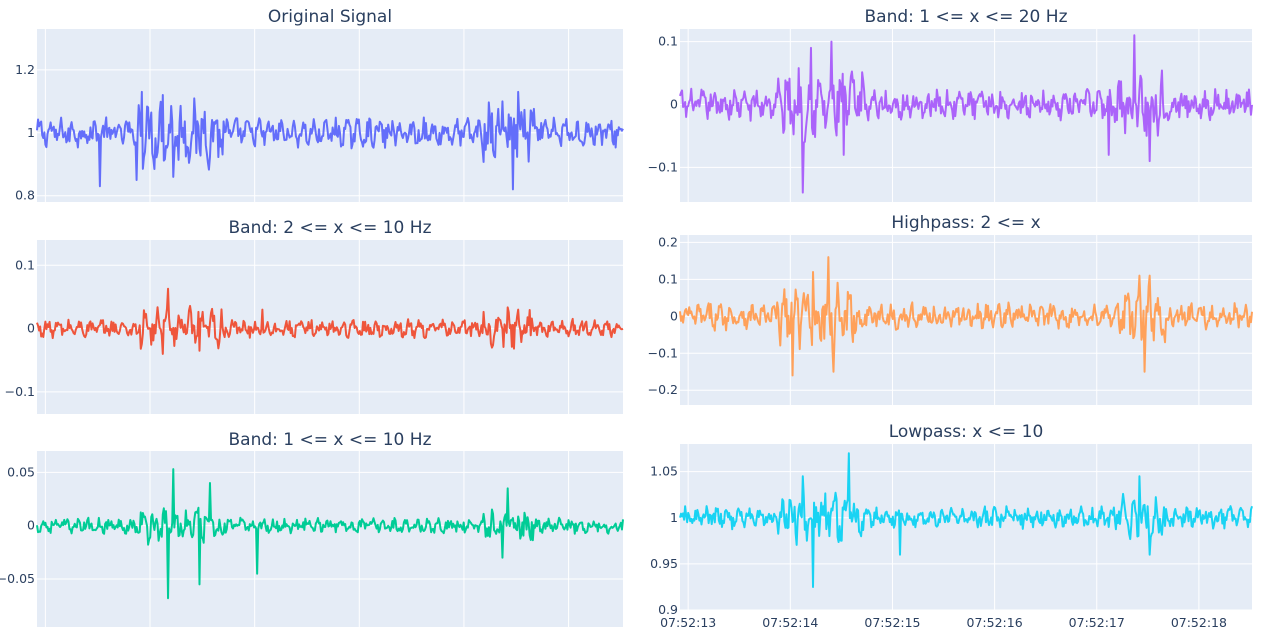 The height and width of the screenshot is (637, 1262). Describe the element at coordinates (966, 432) in the screenshot. I see `subplot-title: Lowpass: x <= 10` at that location.